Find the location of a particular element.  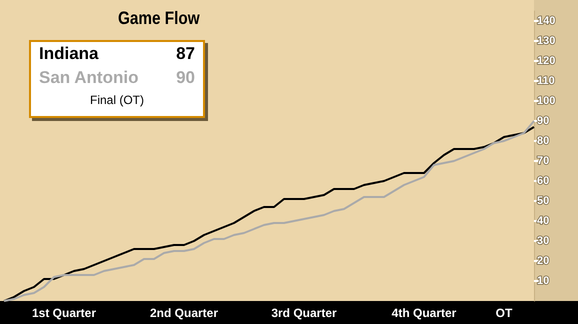

y-tick-label: 140 is located at coordinates (546, 21).